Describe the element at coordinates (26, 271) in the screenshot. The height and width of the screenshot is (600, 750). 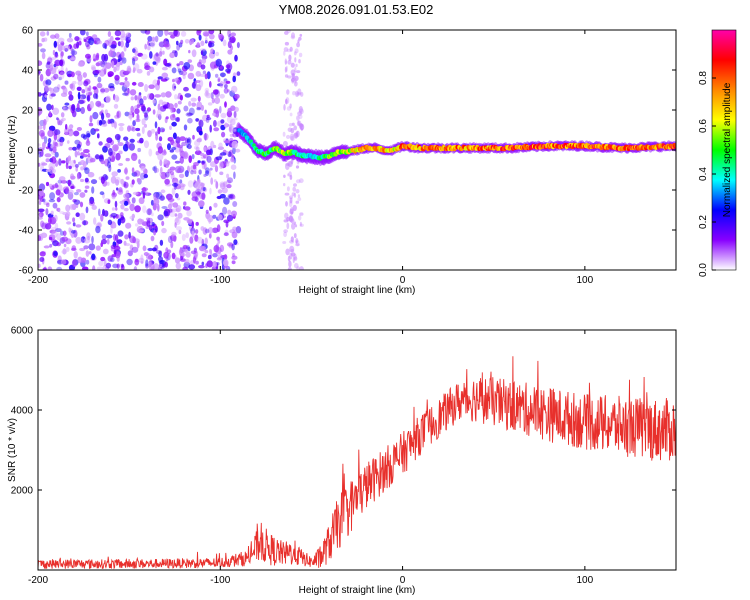
I see `y-tick-label: -60` at that location.